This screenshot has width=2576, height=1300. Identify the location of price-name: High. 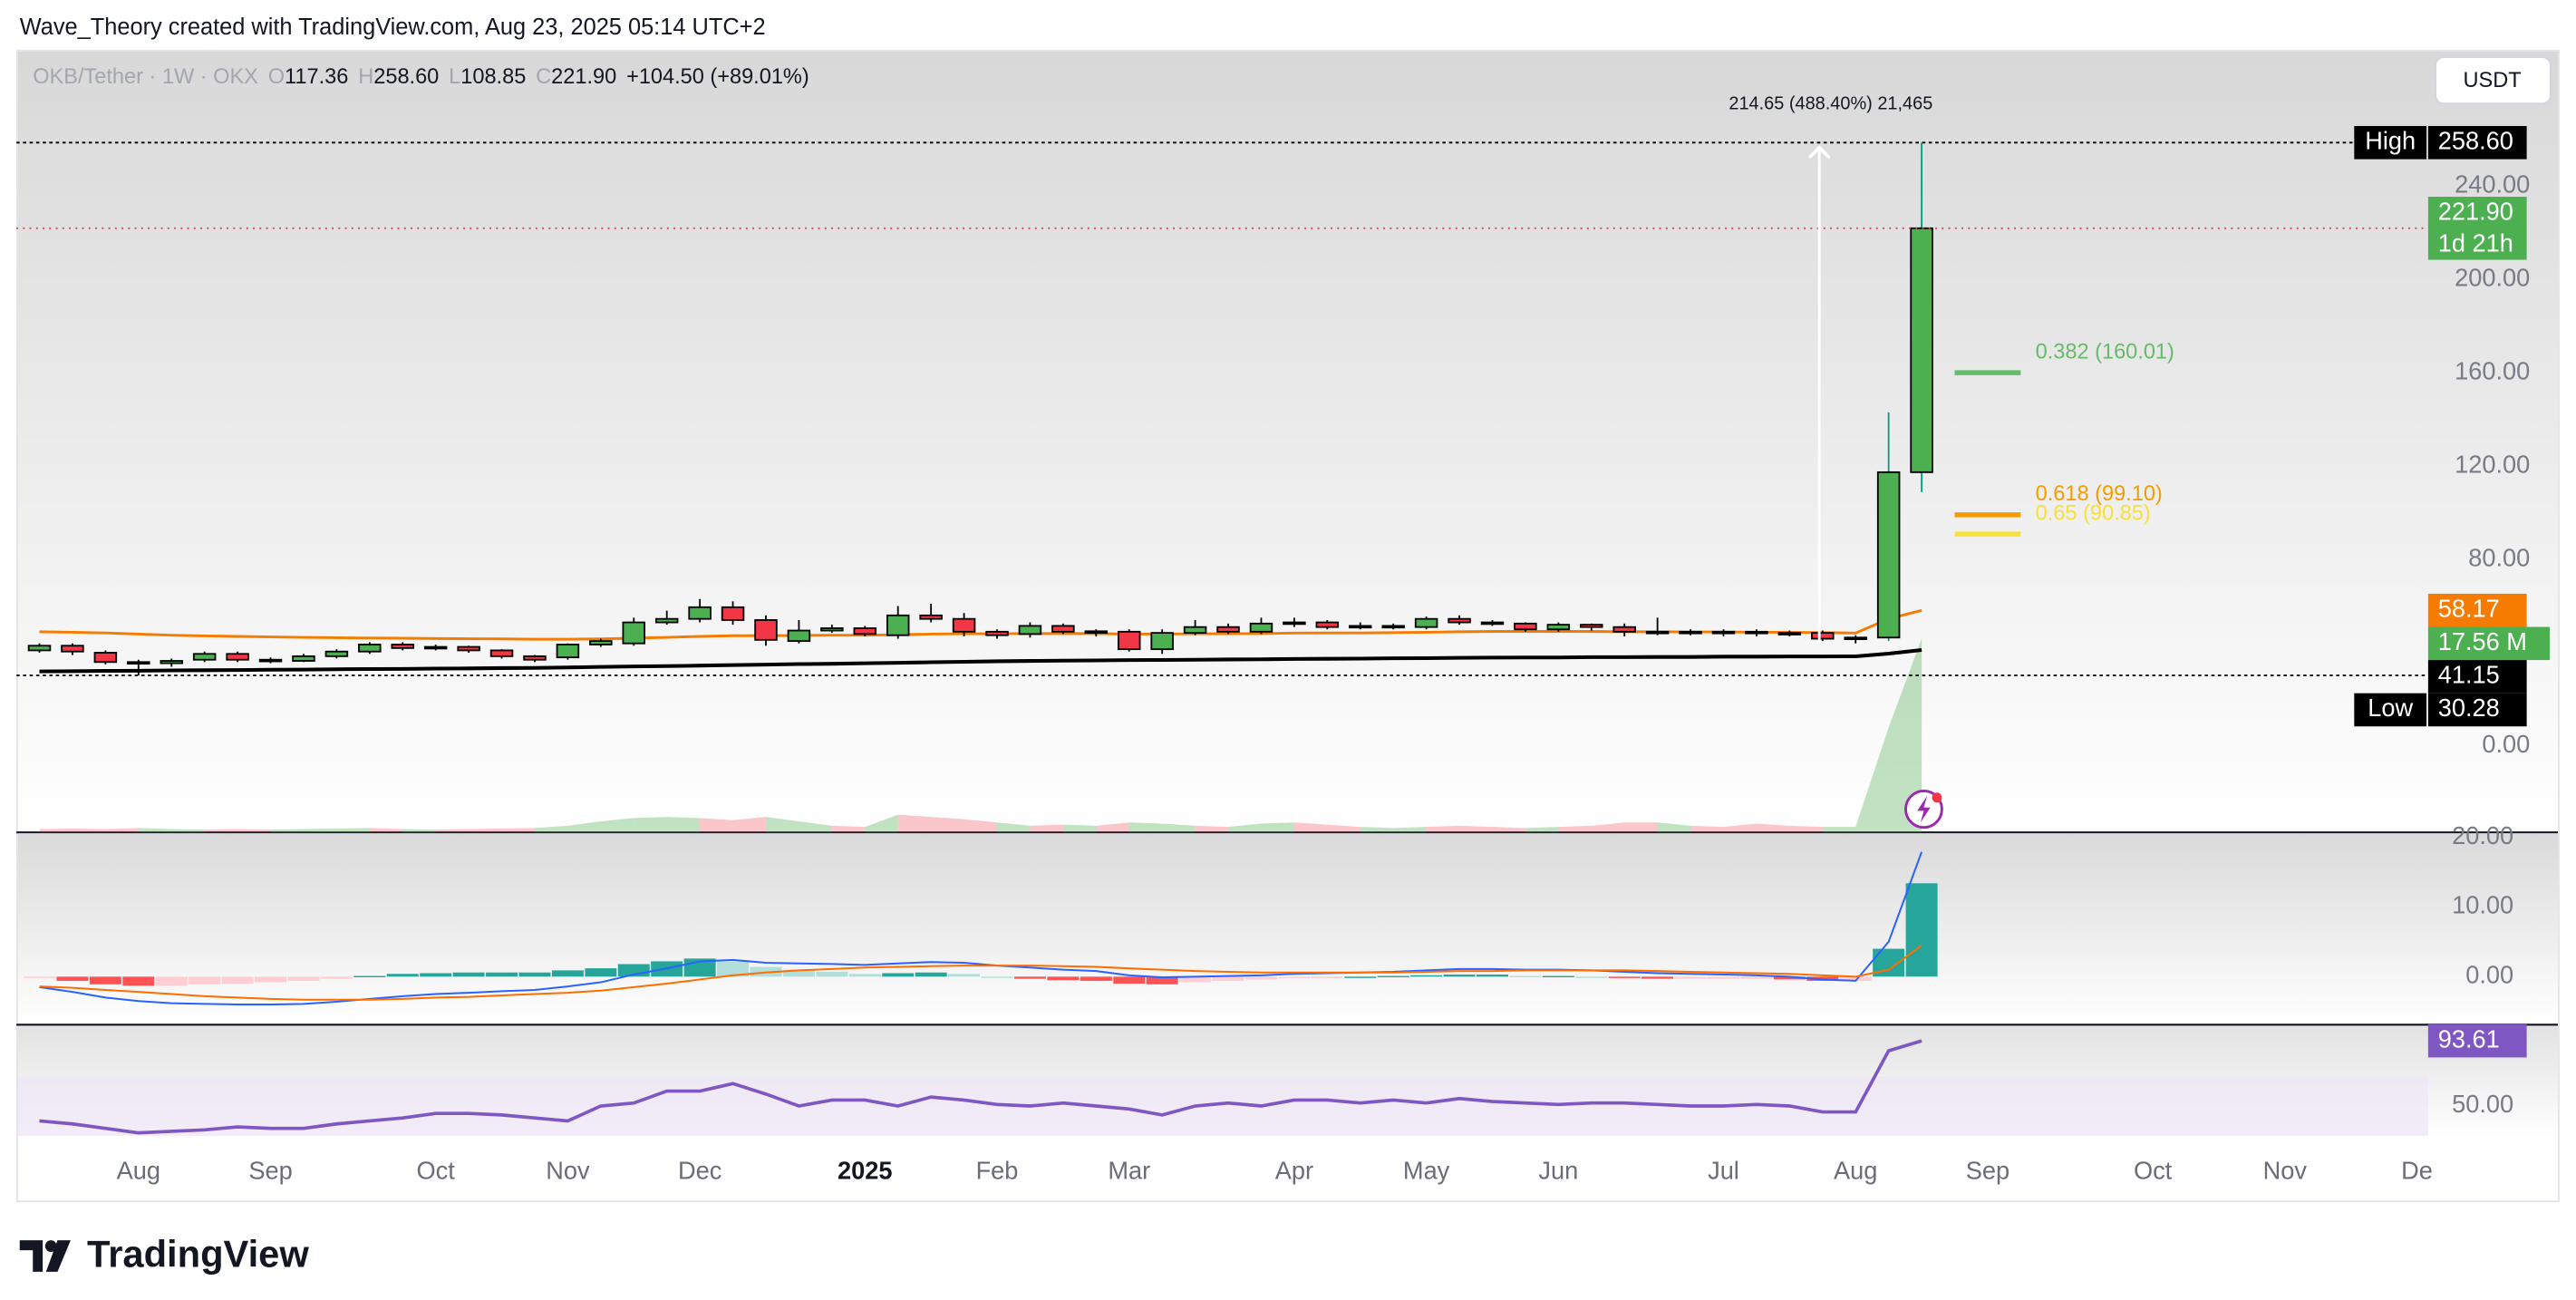
(2390, 140).